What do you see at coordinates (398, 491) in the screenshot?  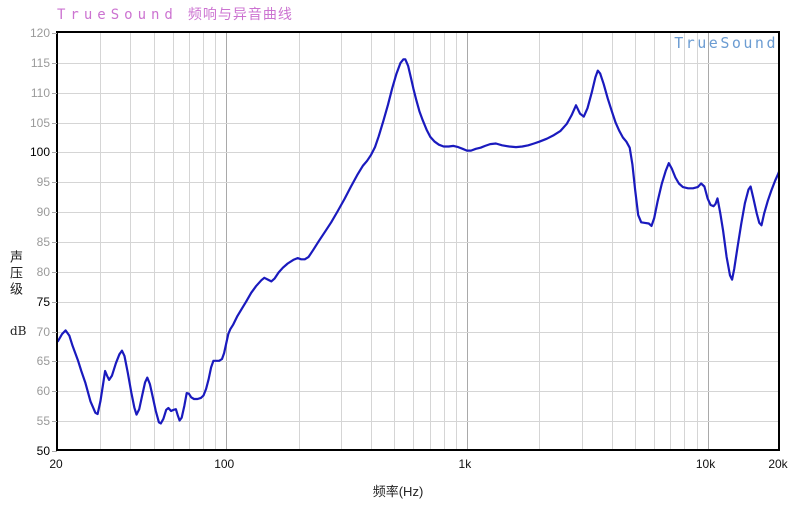 I see `x-axis-title: 频率(Hz)` at bounding box center [398, 491].